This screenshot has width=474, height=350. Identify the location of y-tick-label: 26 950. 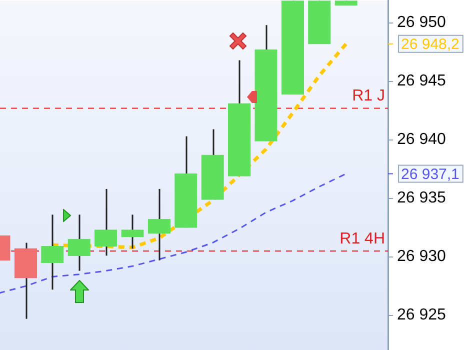
(421, 23).